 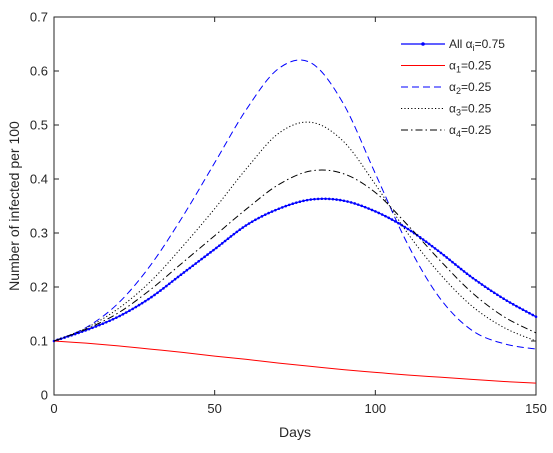 I want to click on legend-label-5: α4=0.25, so click(x=470, y=131).